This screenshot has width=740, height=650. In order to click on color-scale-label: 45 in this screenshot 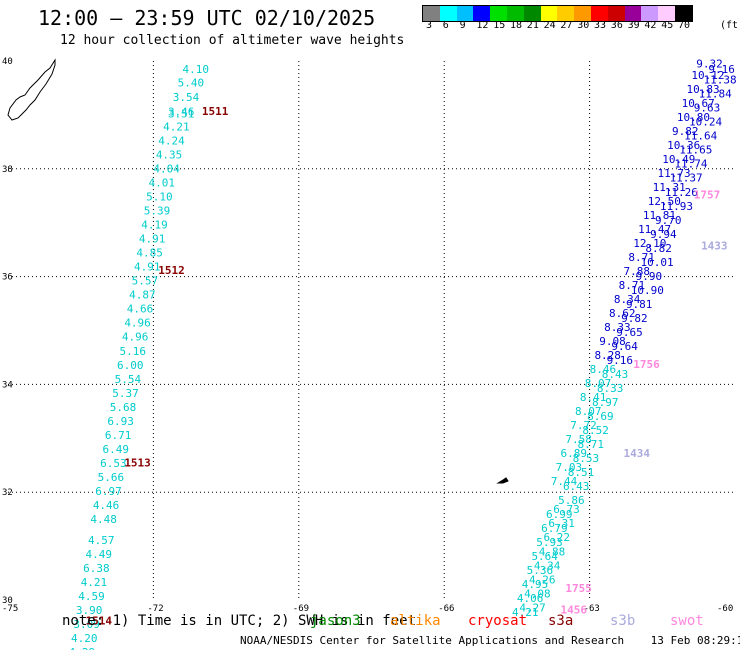, I will do `click(667, 25)`.